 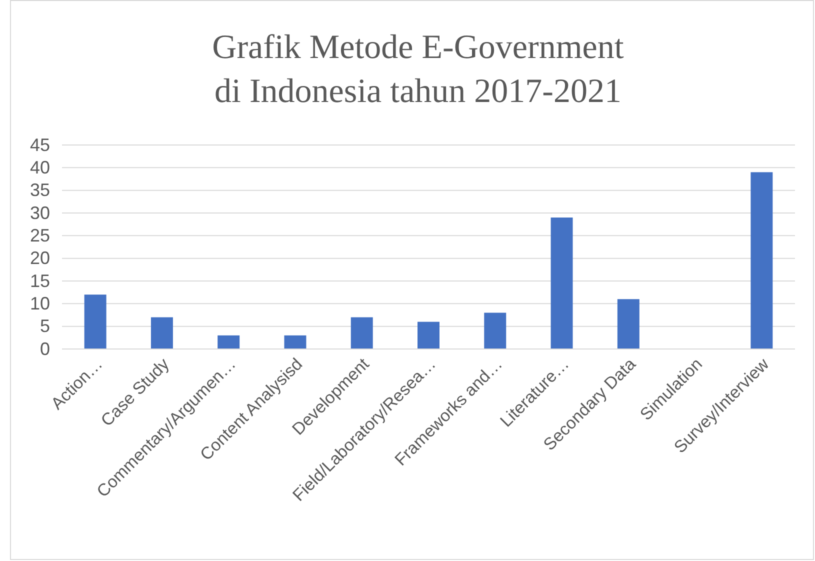 I want to click on y-tick-label: 30, so click(x=40, y=212).